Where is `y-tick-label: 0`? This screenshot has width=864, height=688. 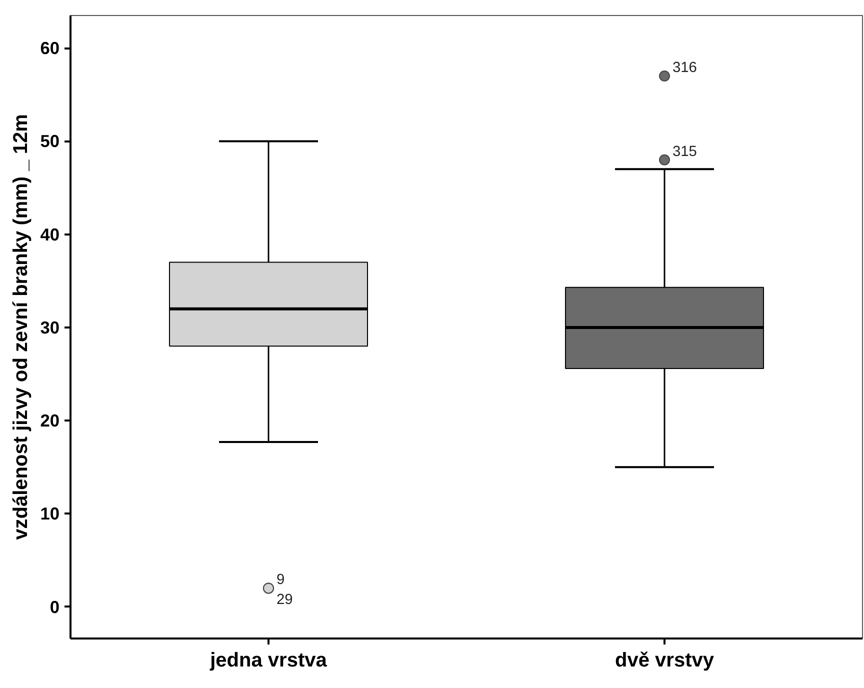
y-tick-label: 0 is located at coordinates (55, 606).